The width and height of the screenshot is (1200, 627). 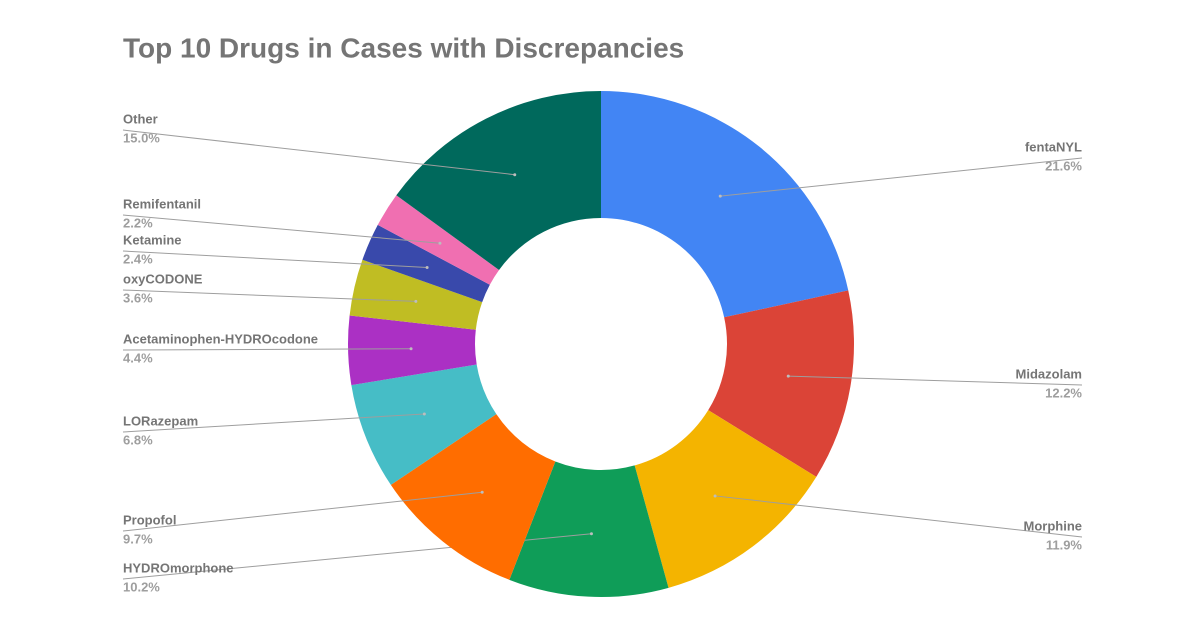 I want to click on slice-label: Ketamine, so click(x=152, y=239).